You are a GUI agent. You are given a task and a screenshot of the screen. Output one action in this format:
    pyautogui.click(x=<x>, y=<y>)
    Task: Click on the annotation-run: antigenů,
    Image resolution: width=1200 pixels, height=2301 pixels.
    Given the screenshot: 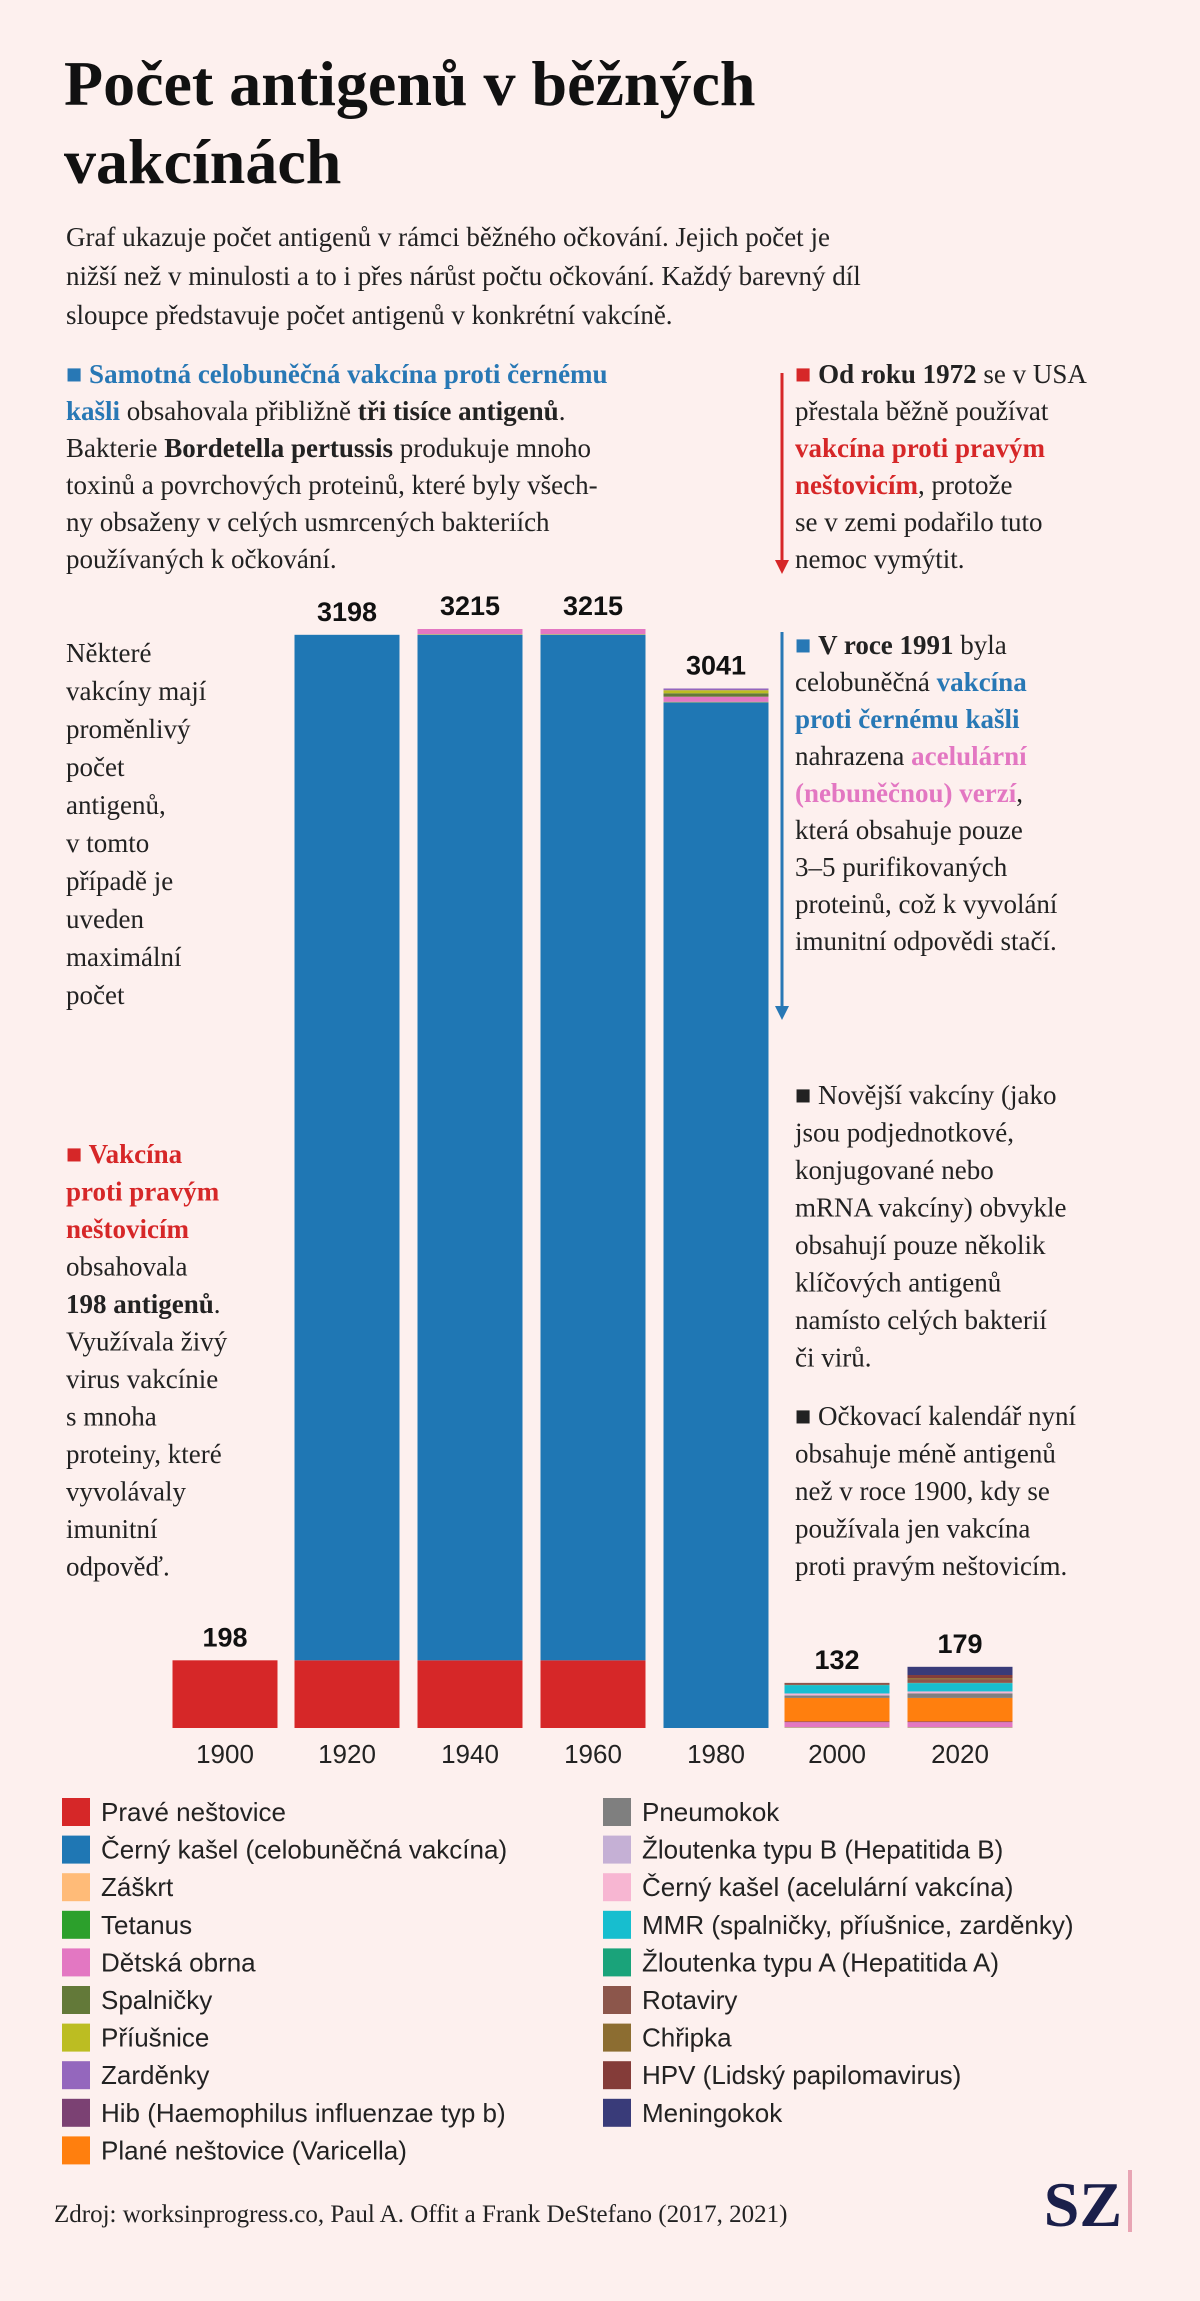 What is the action you would take?
    pyautogui.click(x=116, y=805)
    